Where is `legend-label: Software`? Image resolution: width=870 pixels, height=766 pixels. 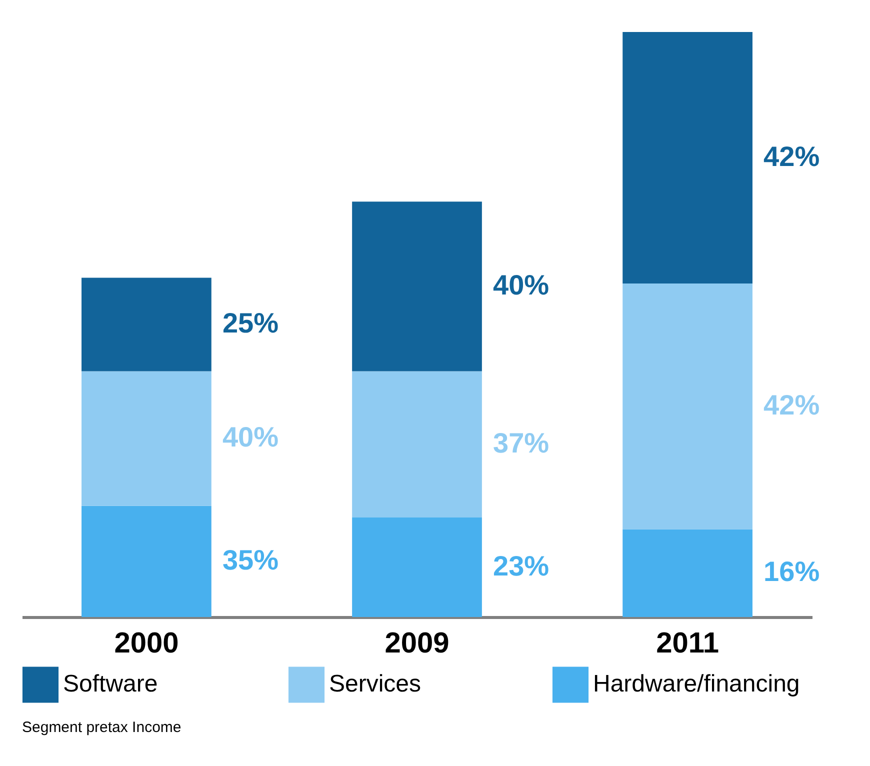 legend-label: Software is located at coordinates (110, 684).